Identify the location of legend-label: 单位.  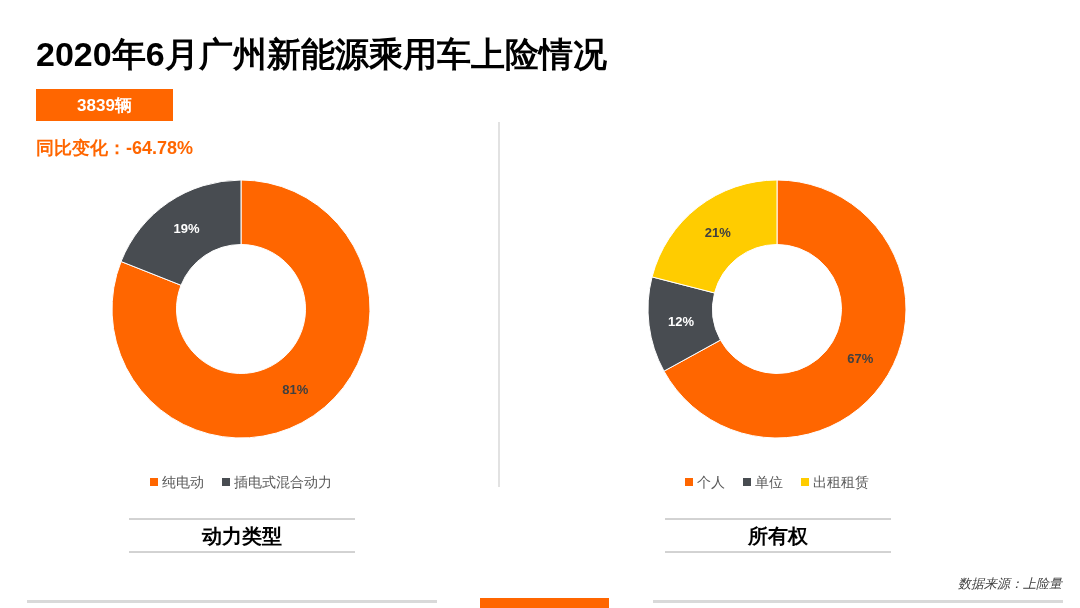
(769, 482).